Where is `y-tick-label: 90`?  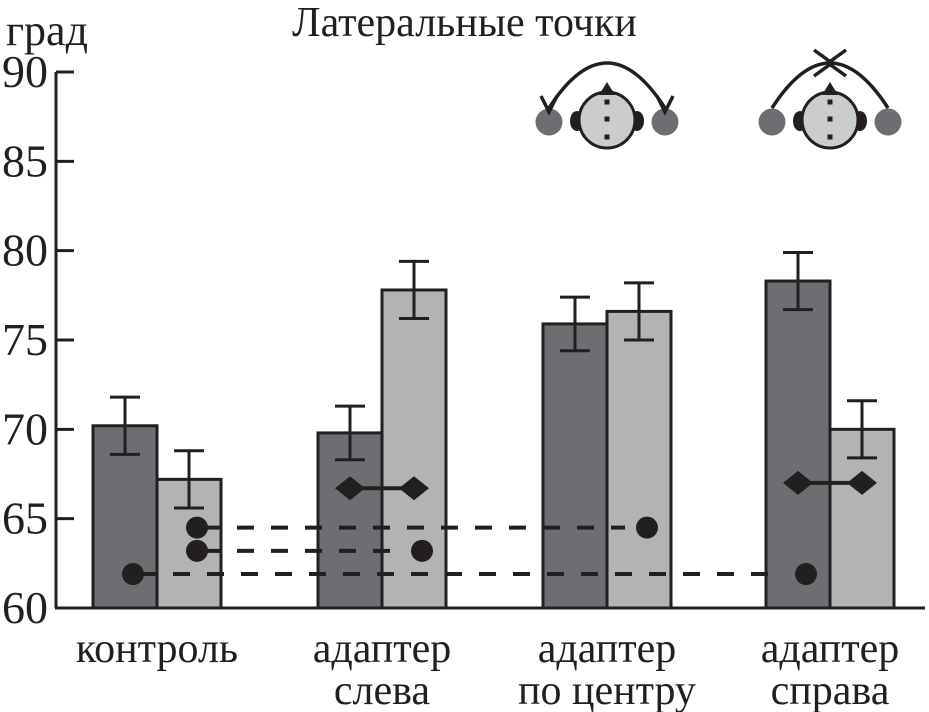 y-tick-label: 90 is located at coordinates (25, 71).